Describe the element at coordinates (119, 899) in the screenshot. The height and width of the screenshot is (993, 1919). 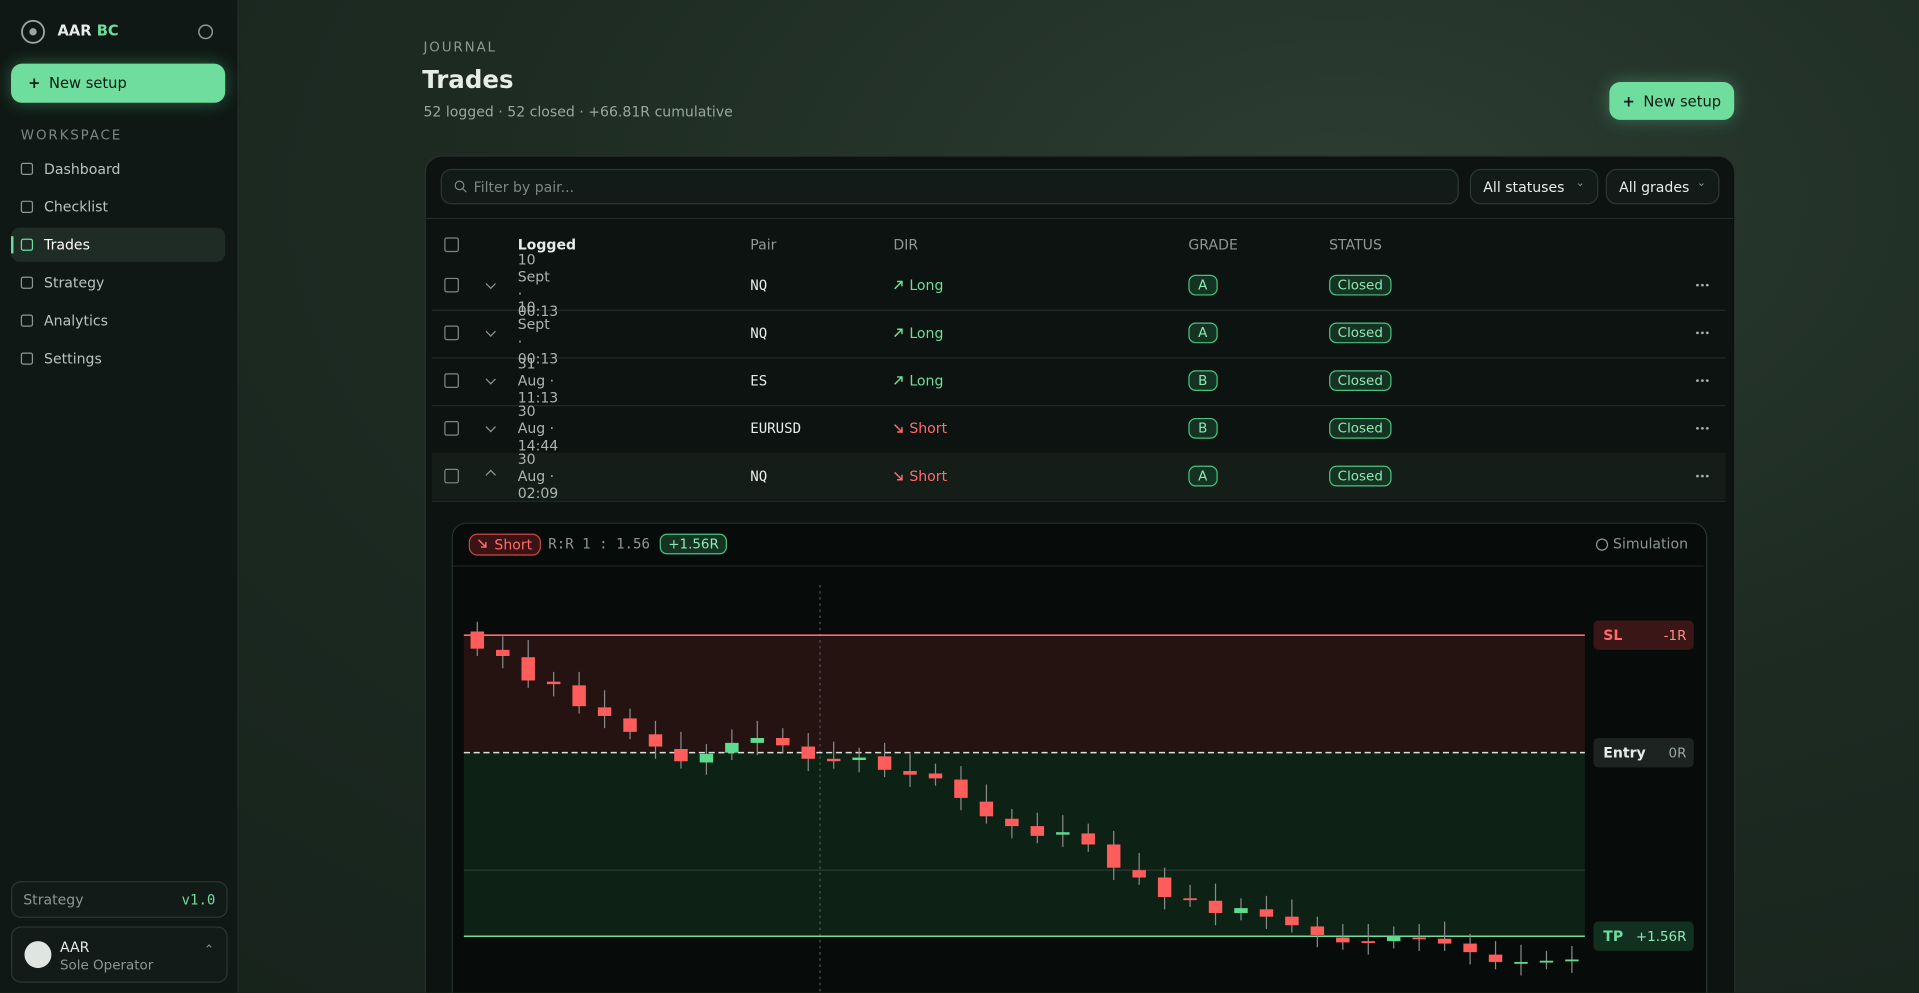
I see `strategy-box: Strategy v1.0` at that location.